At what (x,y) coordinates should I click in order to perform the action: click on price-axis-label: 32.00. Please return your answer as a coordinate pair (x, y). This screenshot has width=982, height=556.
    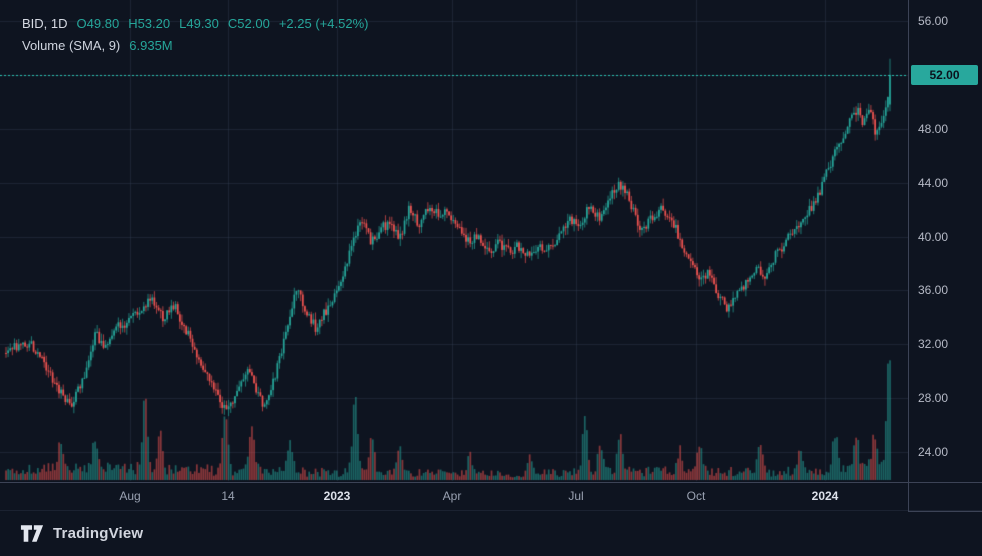
    Looking at the image, I should click on (933, 344).